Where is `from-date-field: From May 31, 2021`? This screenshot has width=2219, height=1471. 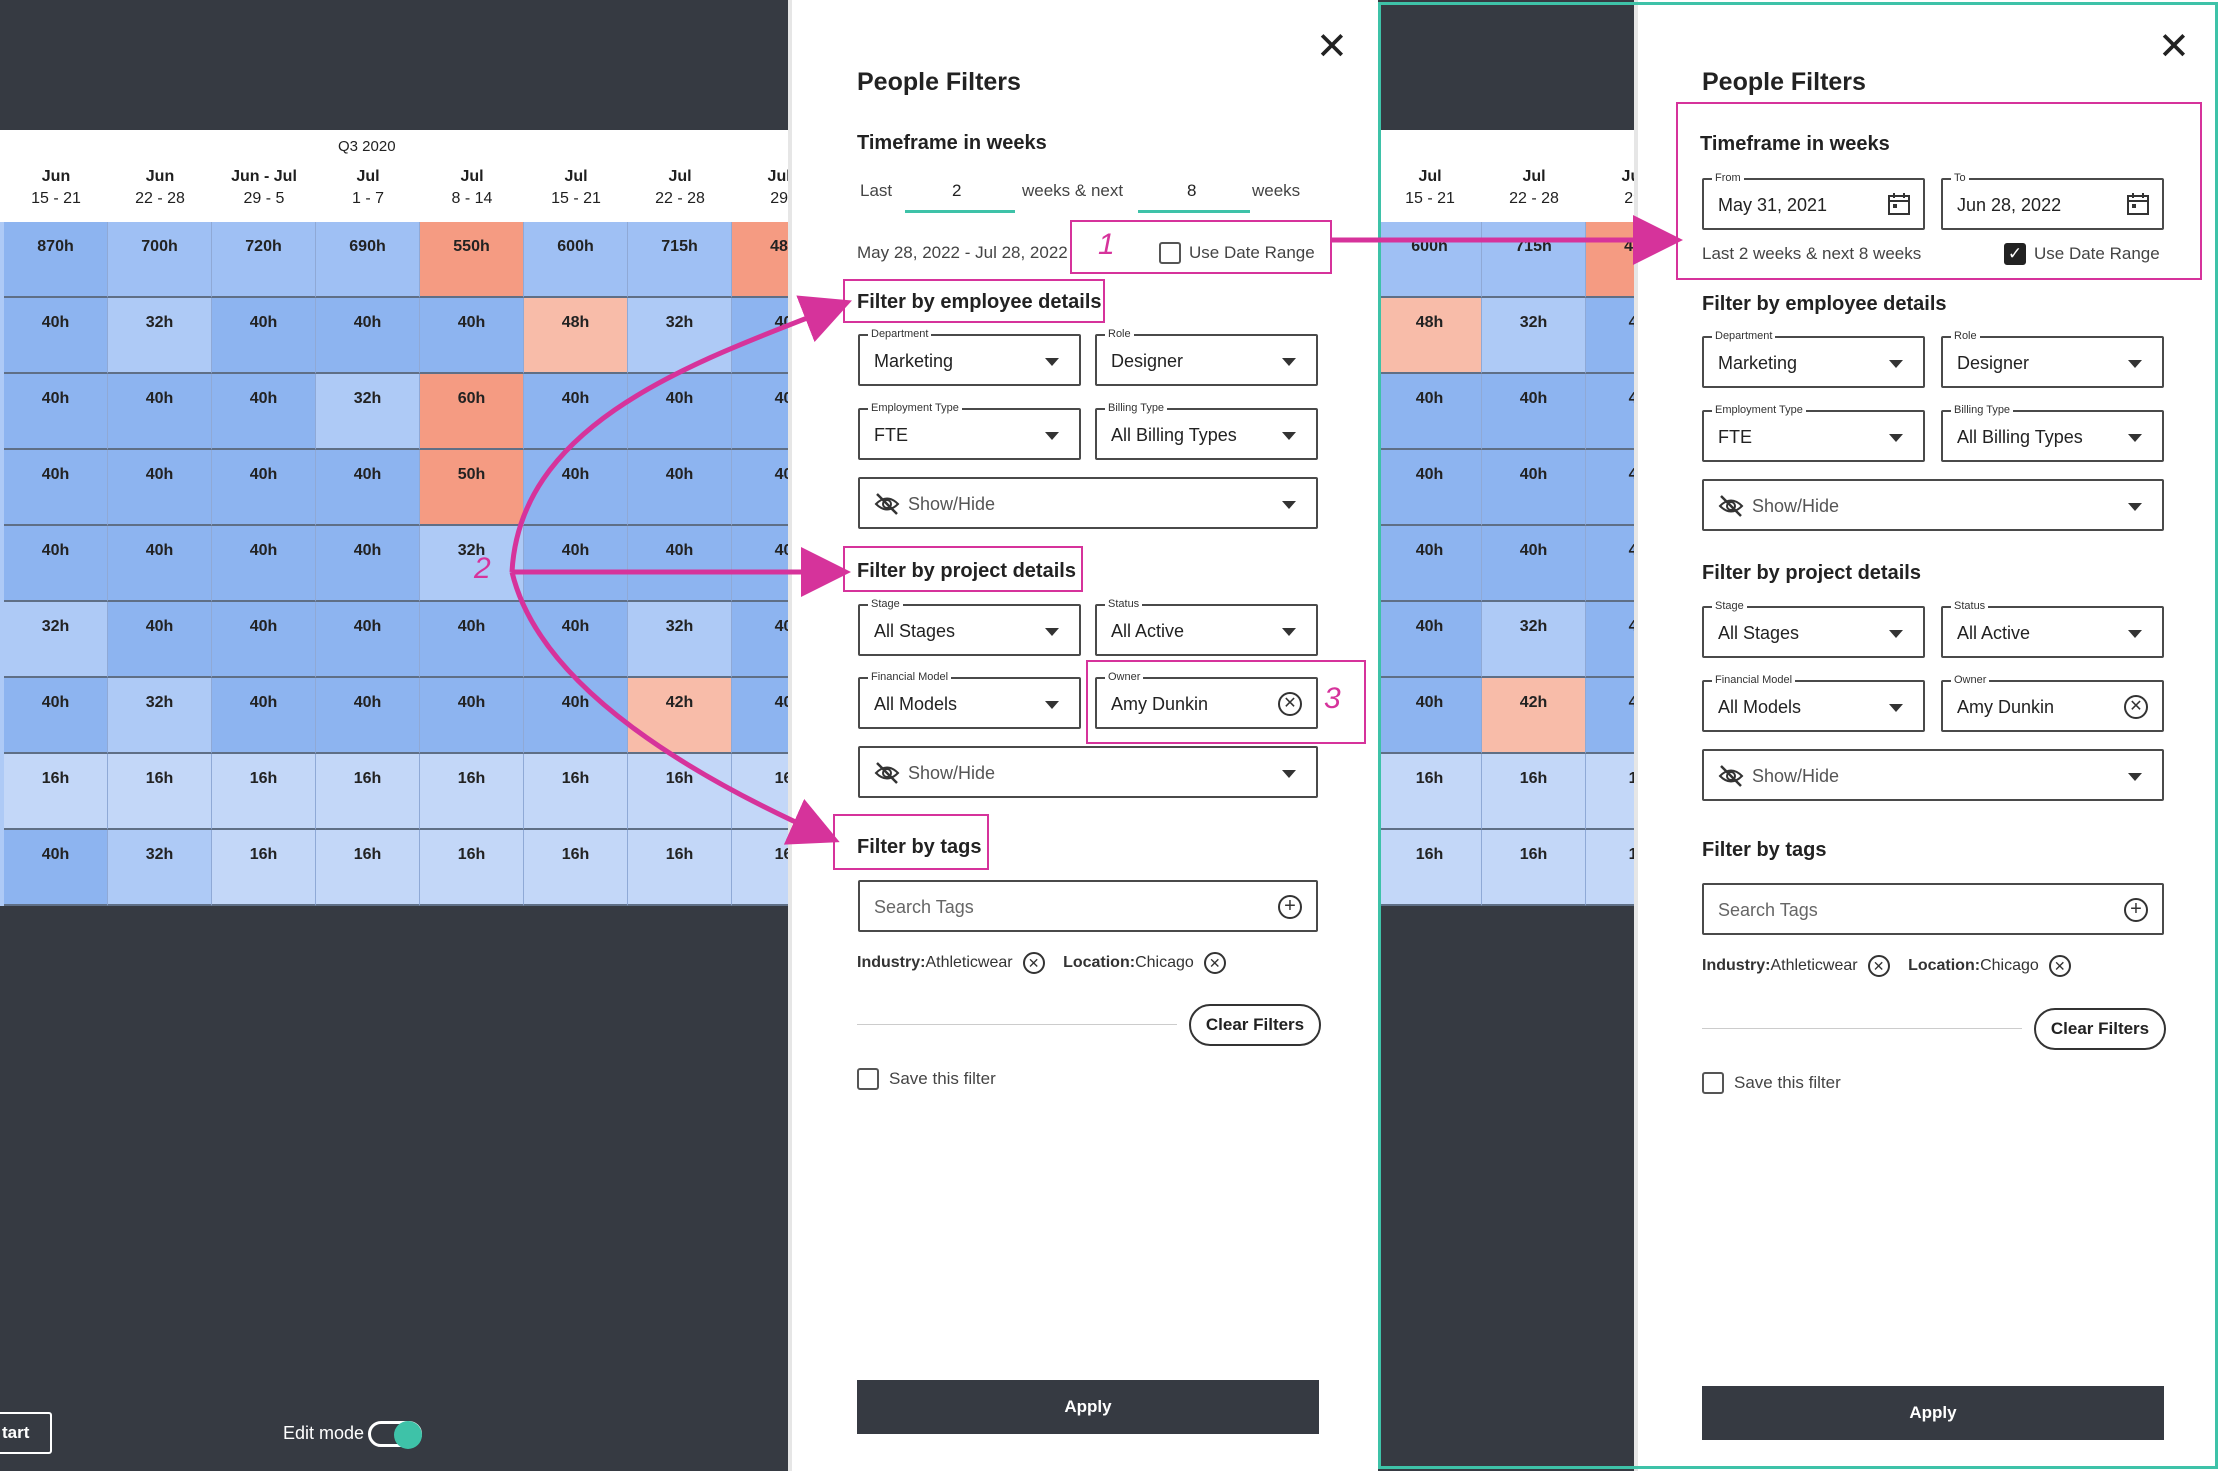
from-date-field: From May 31, 2021 is located at coordinates (1813, 200).